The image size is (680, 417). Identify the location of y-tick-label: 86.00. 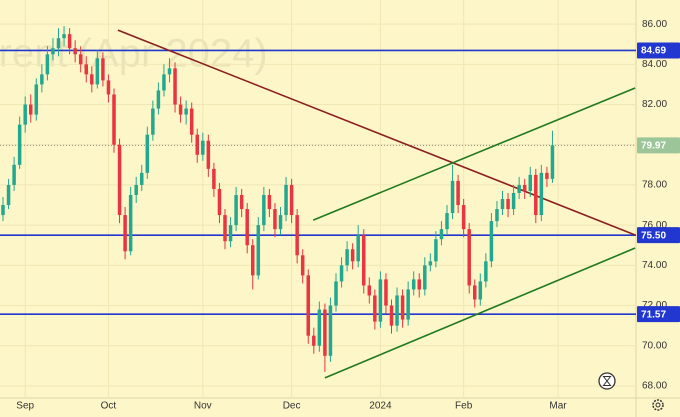
(654, 24).